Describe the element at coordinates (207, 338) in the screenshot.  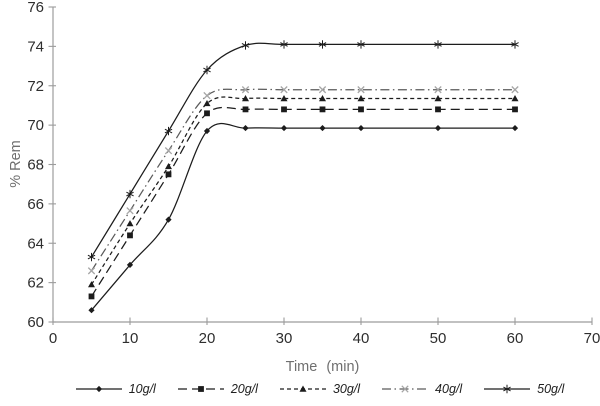
I see `x-tick-label: 20` at that location.